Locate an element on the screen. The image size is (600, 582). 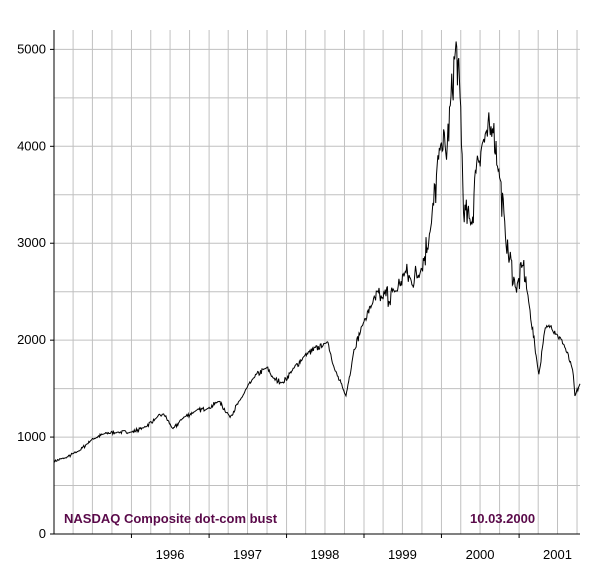
x-axis-ticks: 1996 1997 1998 1999 2000 2001 is located at coordinates (351, 548).